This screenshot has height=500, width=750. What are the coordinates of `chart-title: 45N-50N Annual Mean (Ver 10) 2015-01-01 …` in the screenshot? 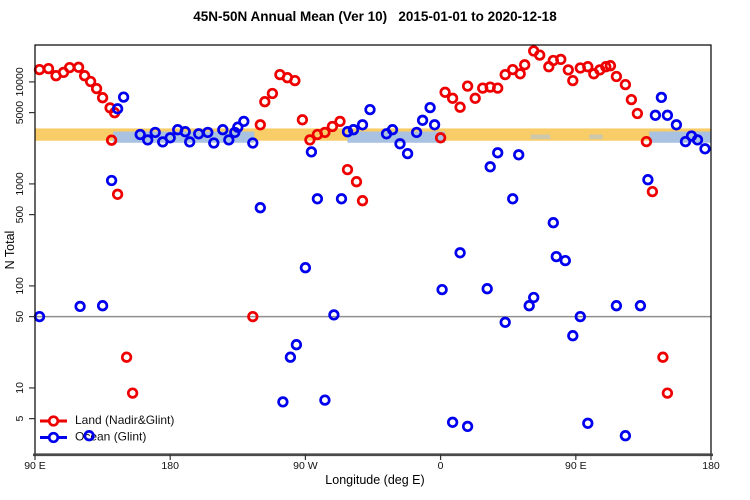 It's located at (375, 16).